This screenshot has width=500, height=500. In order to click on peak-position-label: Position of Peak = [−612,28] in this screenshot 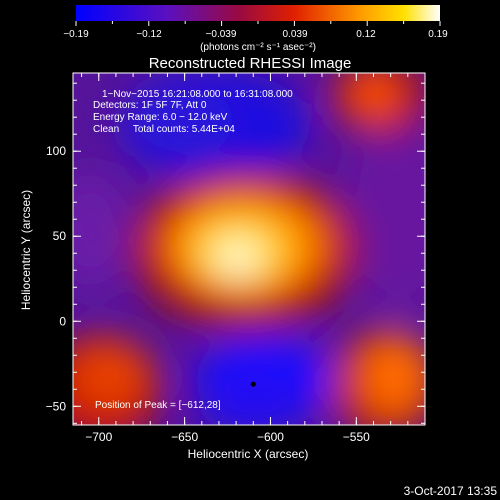, I will do `click(158, 405)`.